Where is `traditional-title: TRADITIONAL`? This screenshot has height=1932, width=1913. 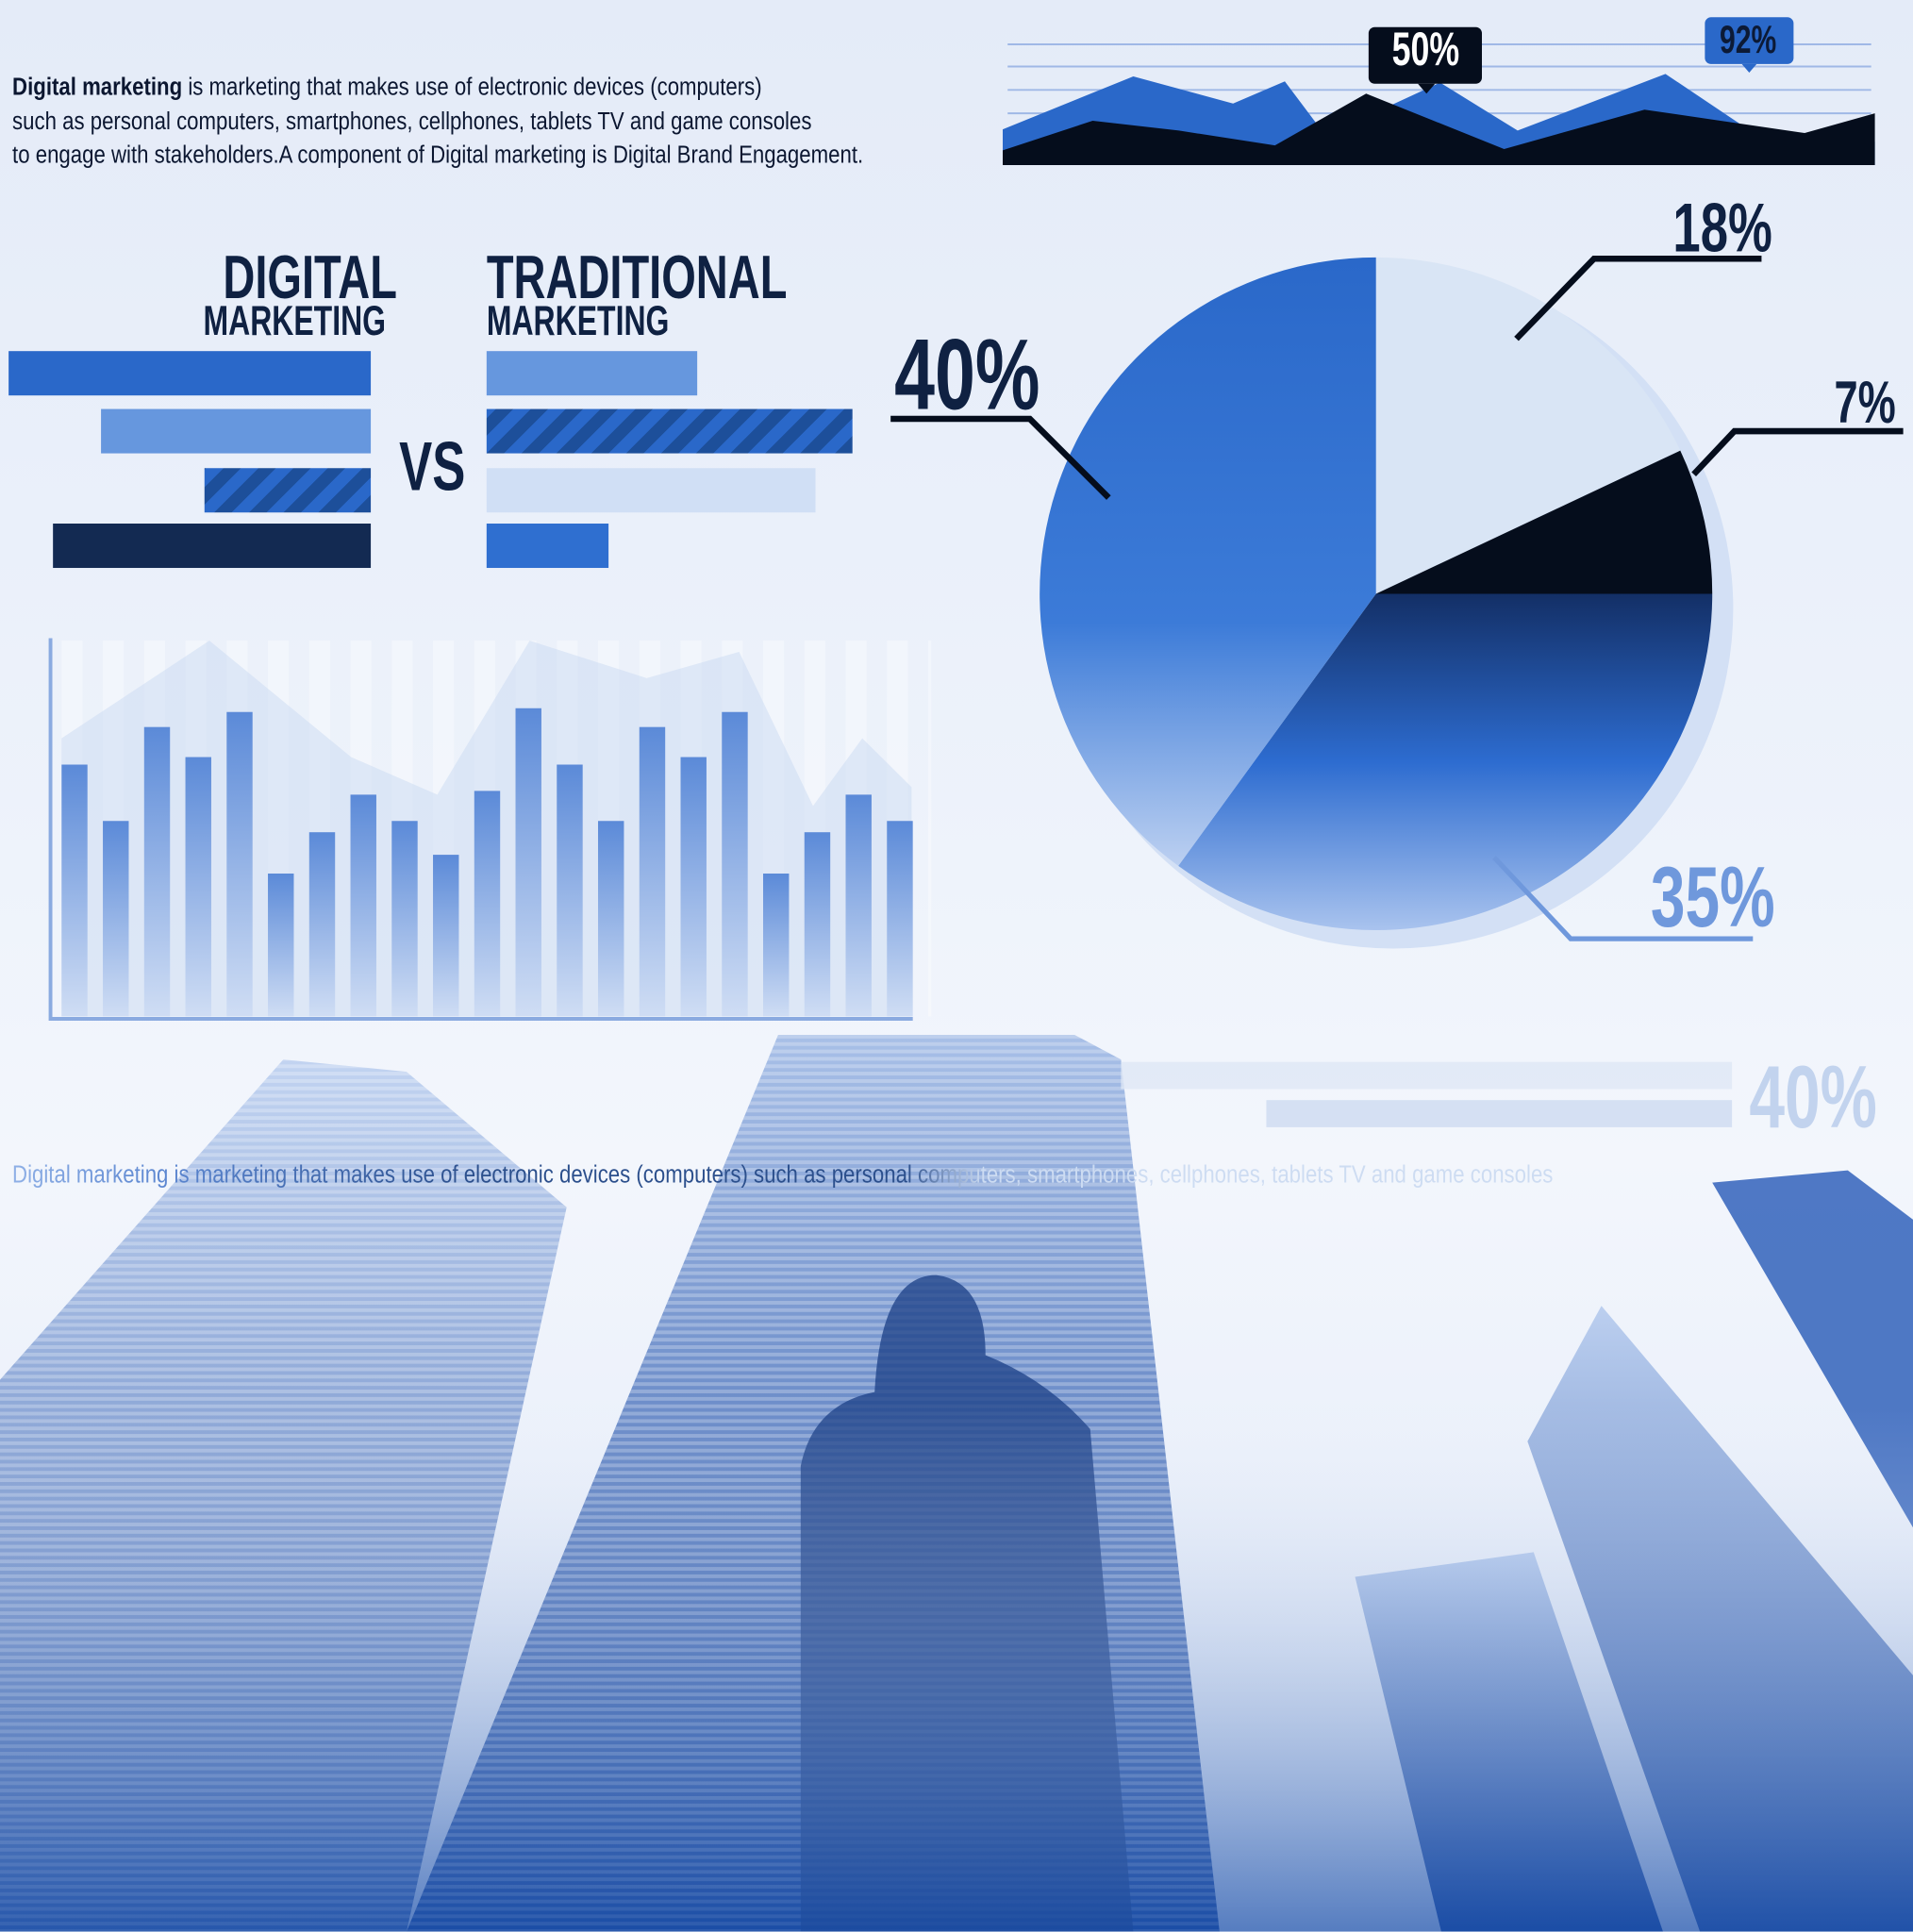 traditional-title: TRADITIONAL is located at coordinates (637, 277).